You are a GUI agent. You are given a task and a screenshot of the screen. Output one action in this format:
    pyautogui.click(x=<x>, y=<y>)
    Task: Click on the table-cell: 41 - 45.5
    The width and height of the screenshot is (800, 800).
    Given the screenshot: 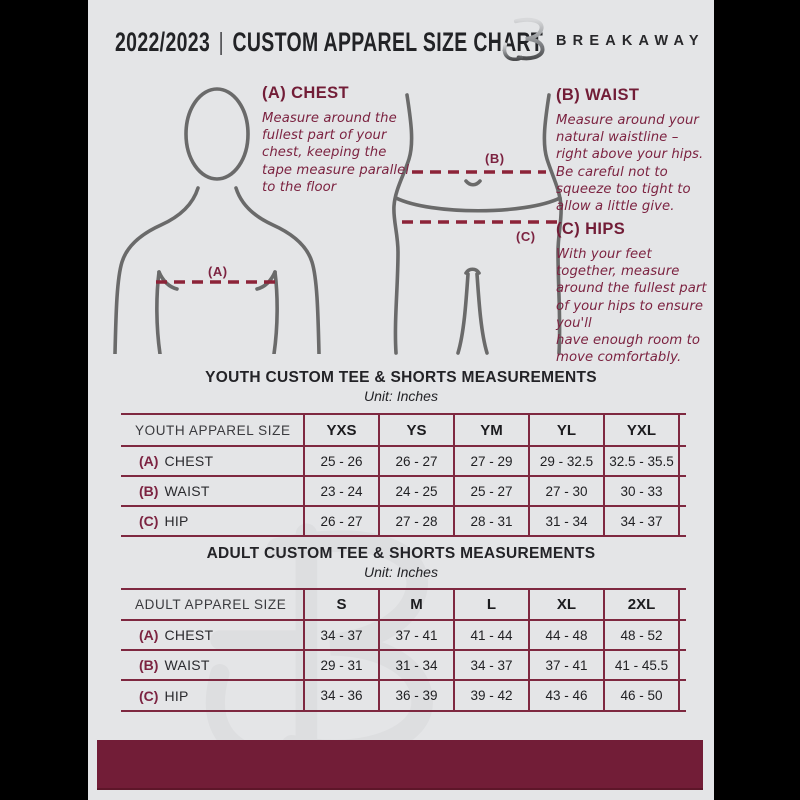 What is the action you would take?
    pyautogui.click(x=640, y=665)
    